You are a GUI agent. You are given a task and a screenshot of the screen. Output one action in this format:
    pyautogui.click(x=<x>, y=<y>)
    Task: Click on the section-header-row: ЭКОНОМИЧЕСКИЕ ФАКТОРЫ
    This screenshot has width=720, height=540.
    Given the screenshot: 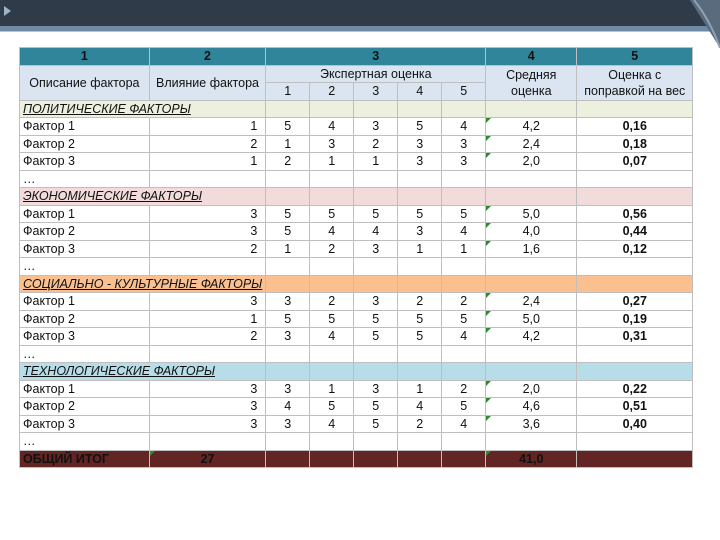 What is the action you would take?
    pyautogui.click(x=356, y=196)
    